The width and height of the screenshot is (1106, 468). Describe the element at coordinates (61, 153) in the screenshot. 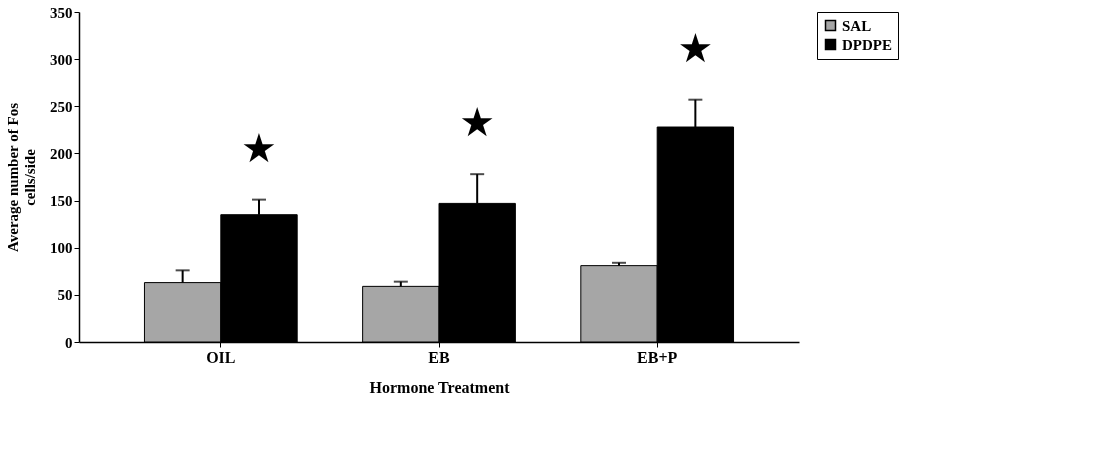

I see `y-tick-label: 200` at that location.